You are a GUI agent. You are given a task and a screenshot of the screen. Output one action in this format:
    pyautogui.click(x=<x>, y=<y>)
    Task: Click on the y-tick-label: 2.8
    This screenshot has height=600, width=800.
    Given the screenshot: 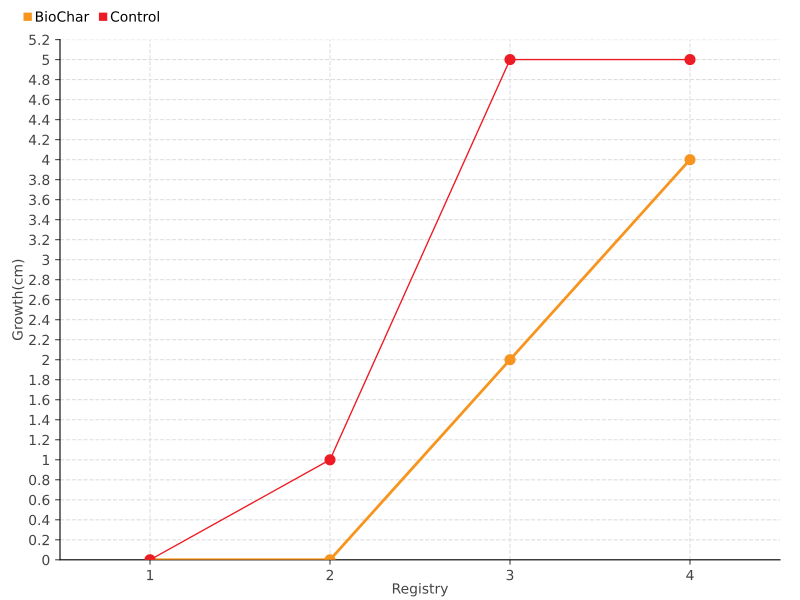 What is the action you would take?
    pyautogui.click(x=39, y=280)
    